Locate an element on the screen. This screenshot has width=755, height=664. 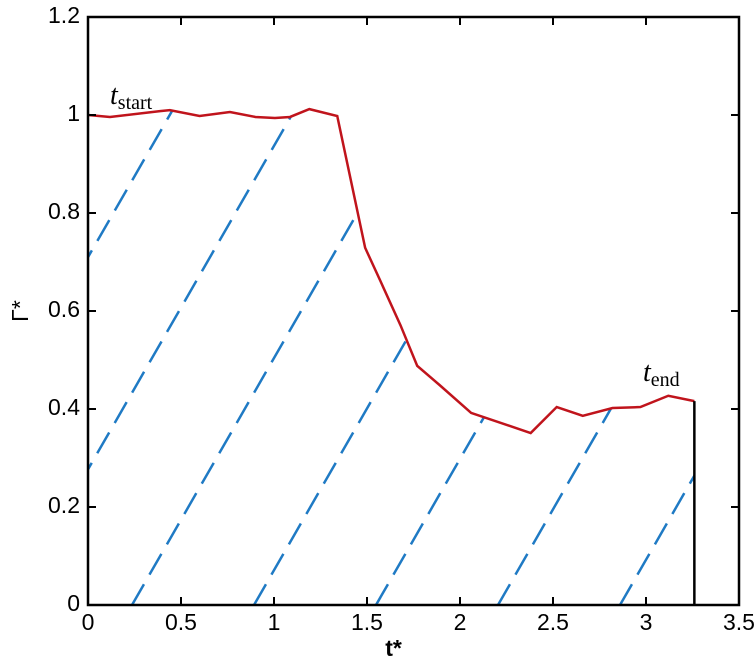
x-tick-label: 0 is located at coordinates (88, 622).